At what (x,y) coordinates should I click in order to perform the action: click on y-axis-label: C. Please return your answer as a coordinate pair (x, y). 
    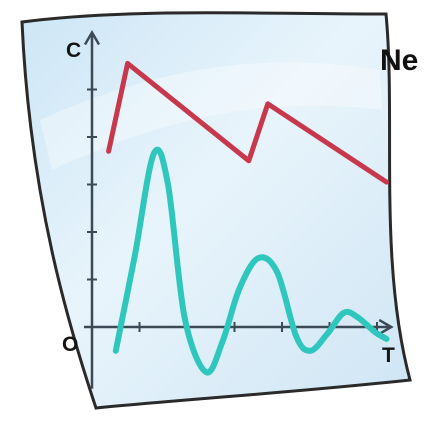
    Looking at the image, I should click on (73, 50).